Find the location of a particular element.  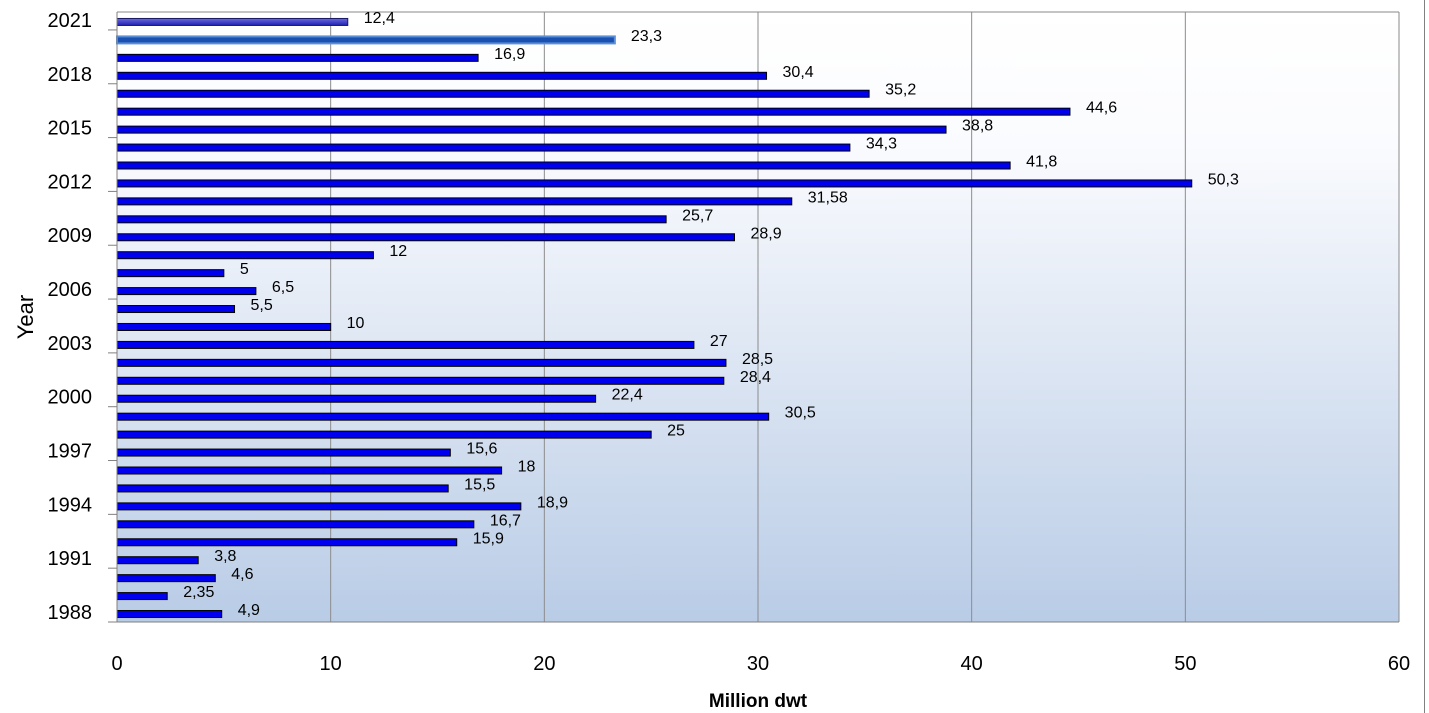

bar-2011 is located at coordinates (454, 201).